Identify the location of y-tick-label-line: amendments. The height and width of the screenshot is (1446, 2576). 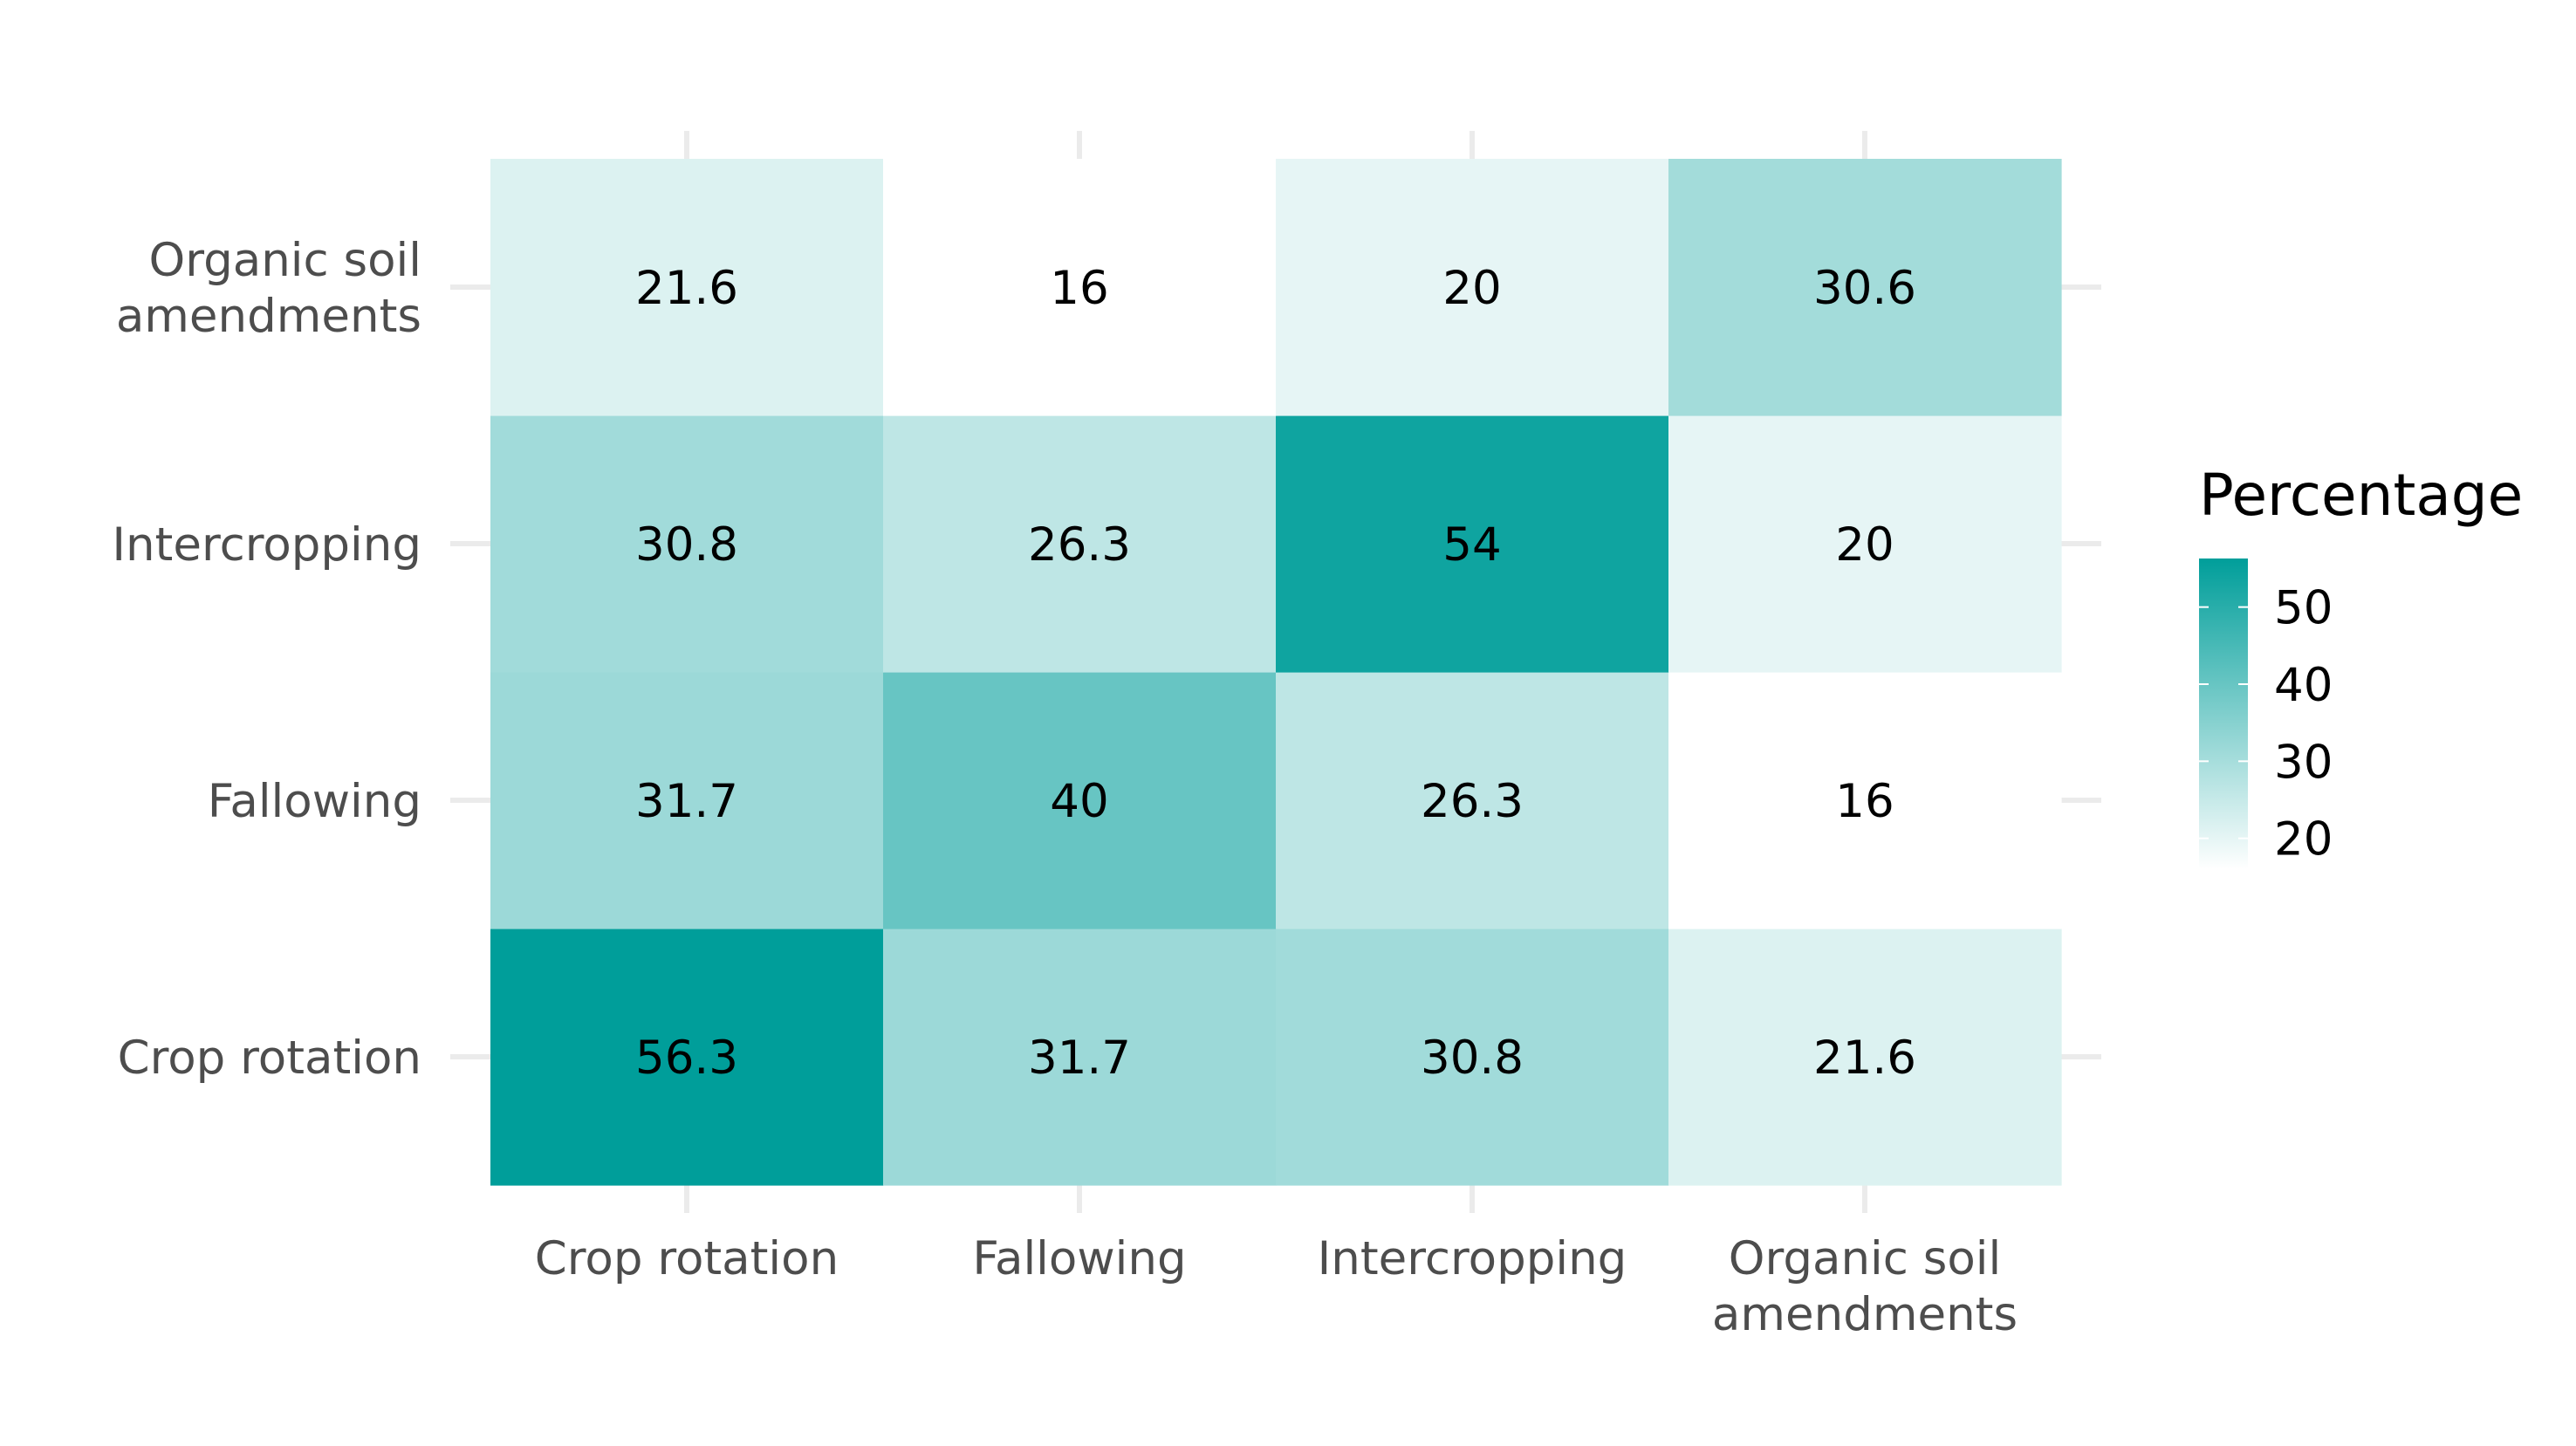
(269, 316).